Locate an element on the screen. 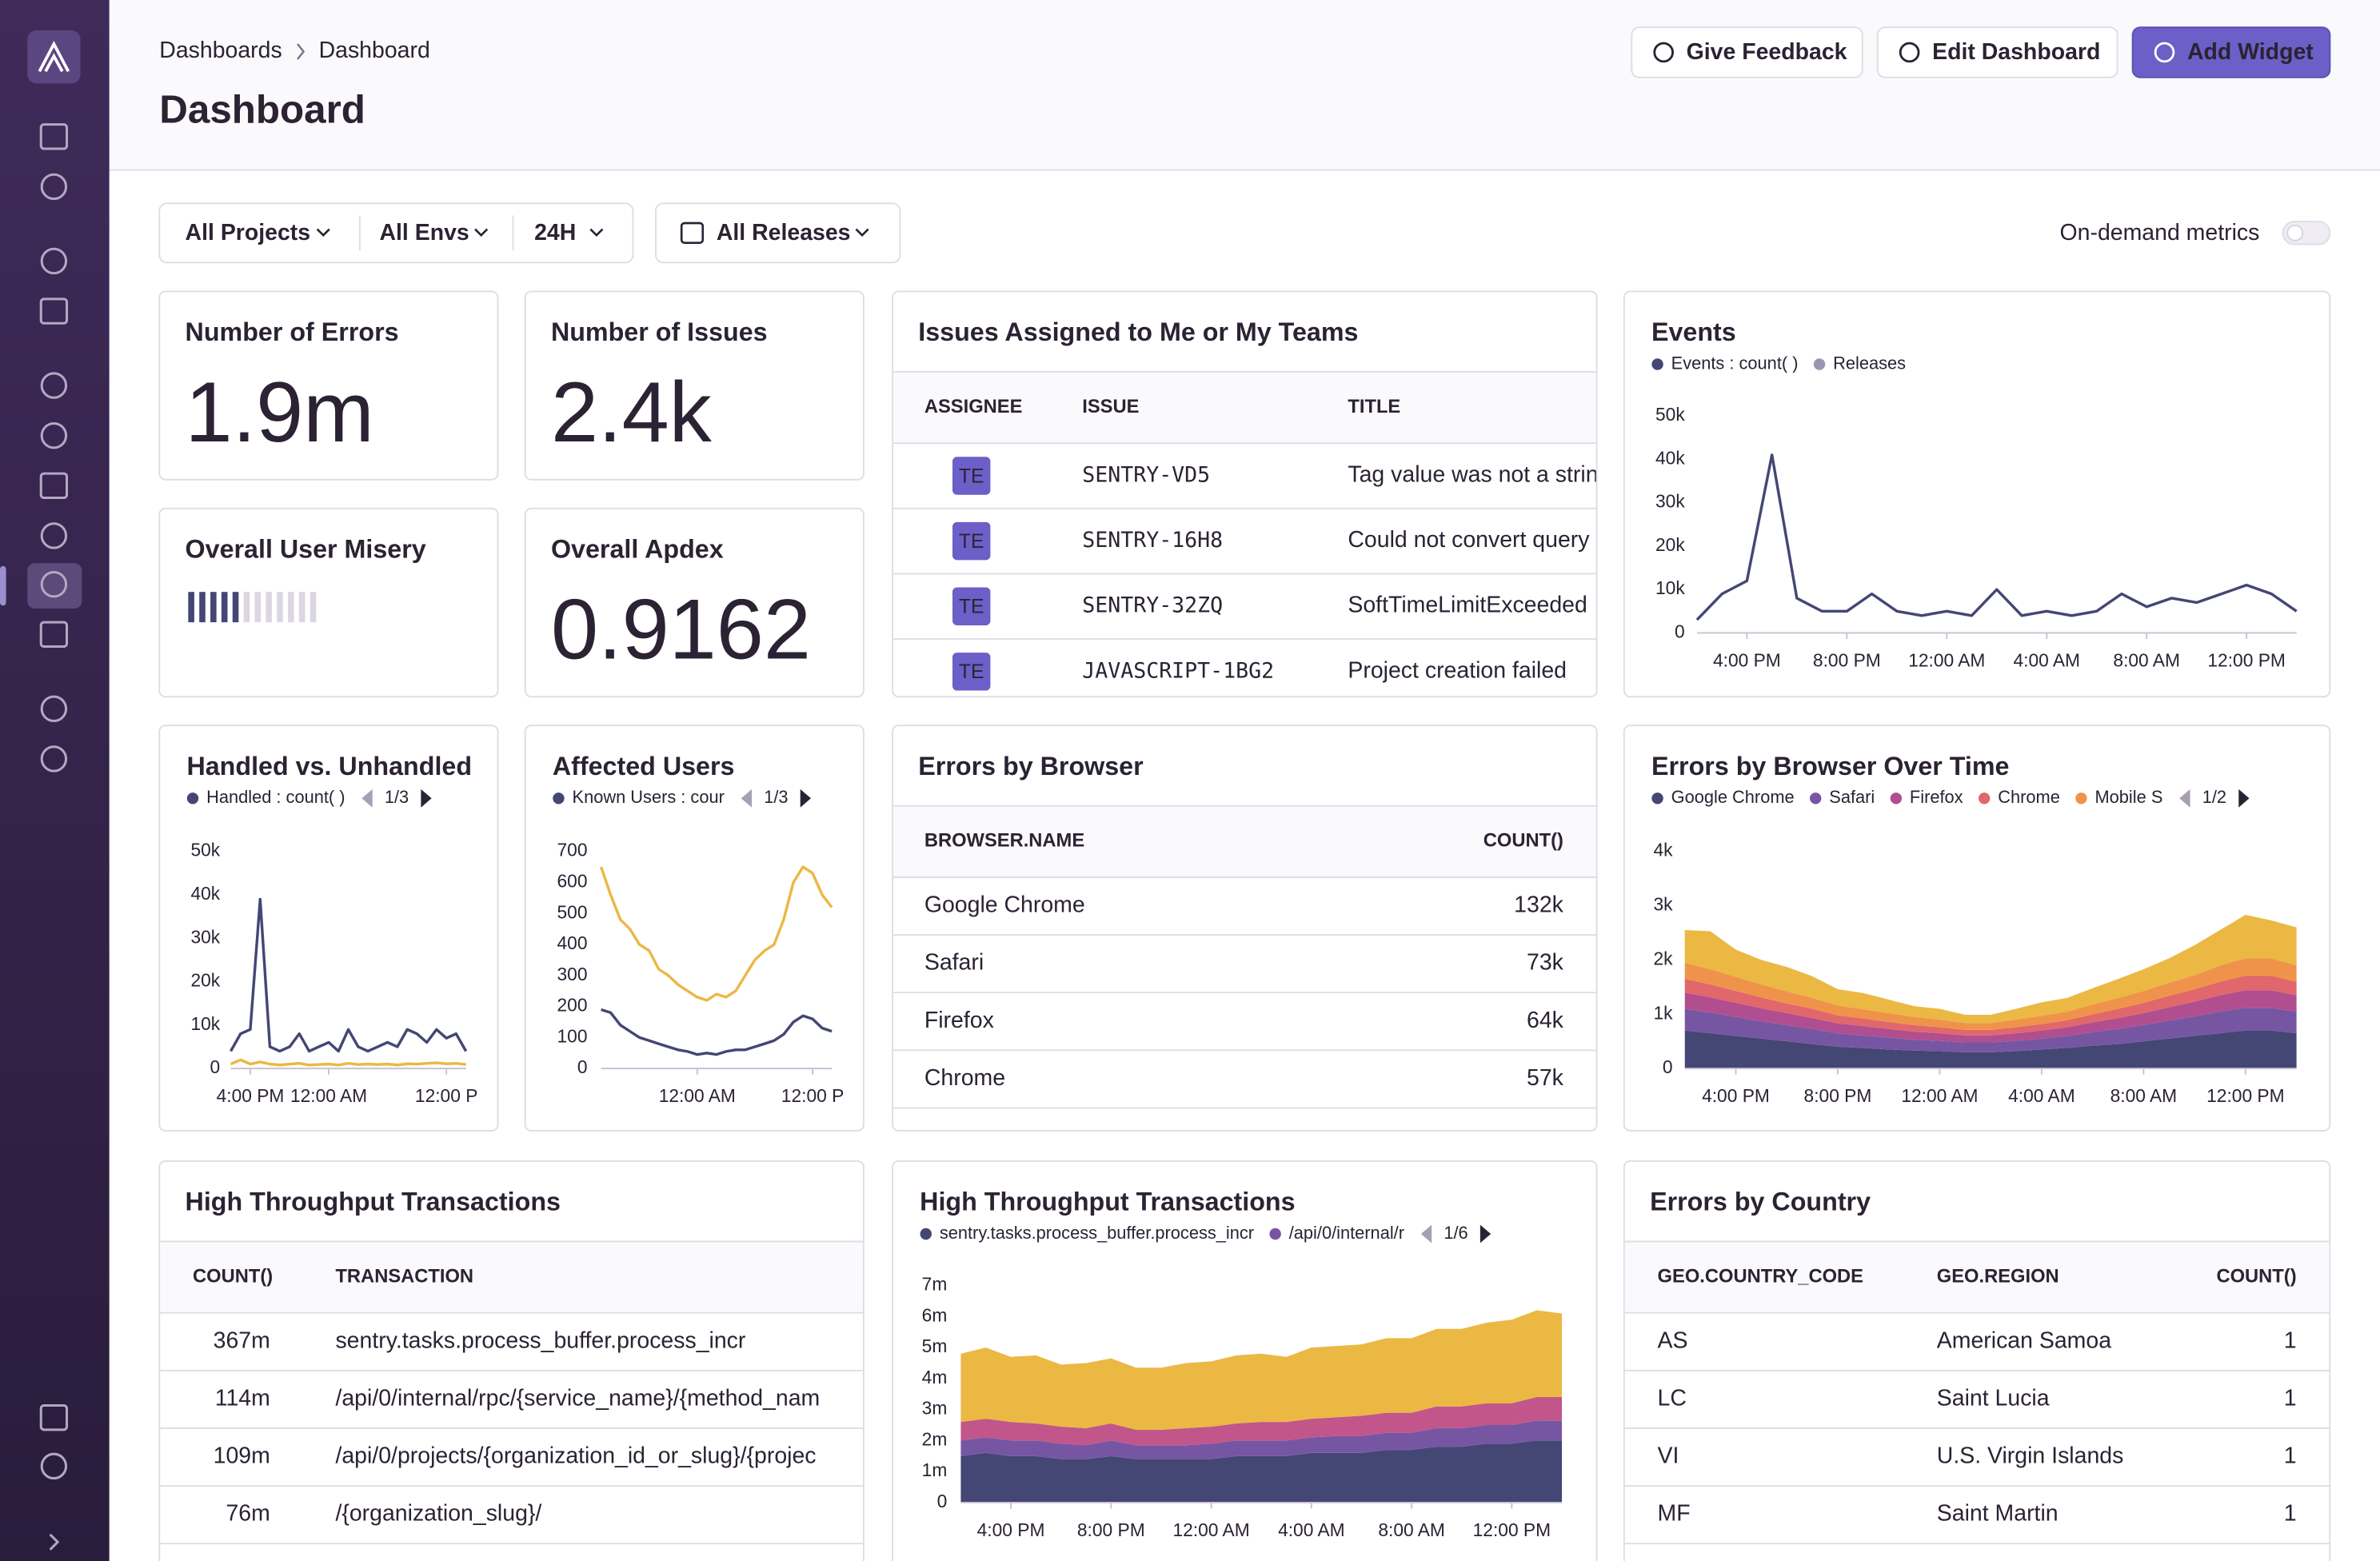 The height and width of the screenshot is (1561, 2380). button-icon is located at coordinates (2164, 52).